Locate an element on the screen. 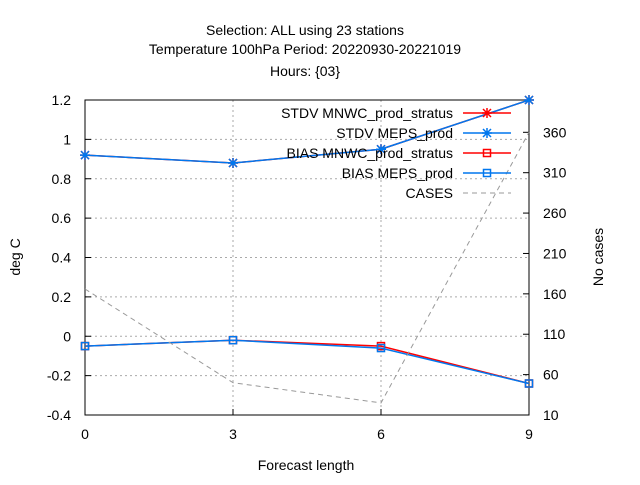 This screenshot has width=640, height=485. x-tick-label-0: 0 is located at coordinates (85, 434).